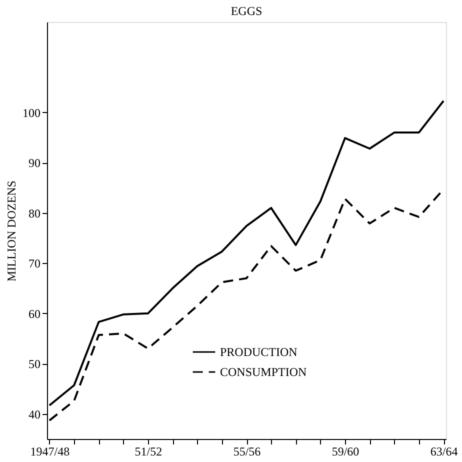 This screenshot has height=462, width=462. Describe the element at coordinates (246, 11) in the screenshot. I see `chart-title: EGGS` at that location.